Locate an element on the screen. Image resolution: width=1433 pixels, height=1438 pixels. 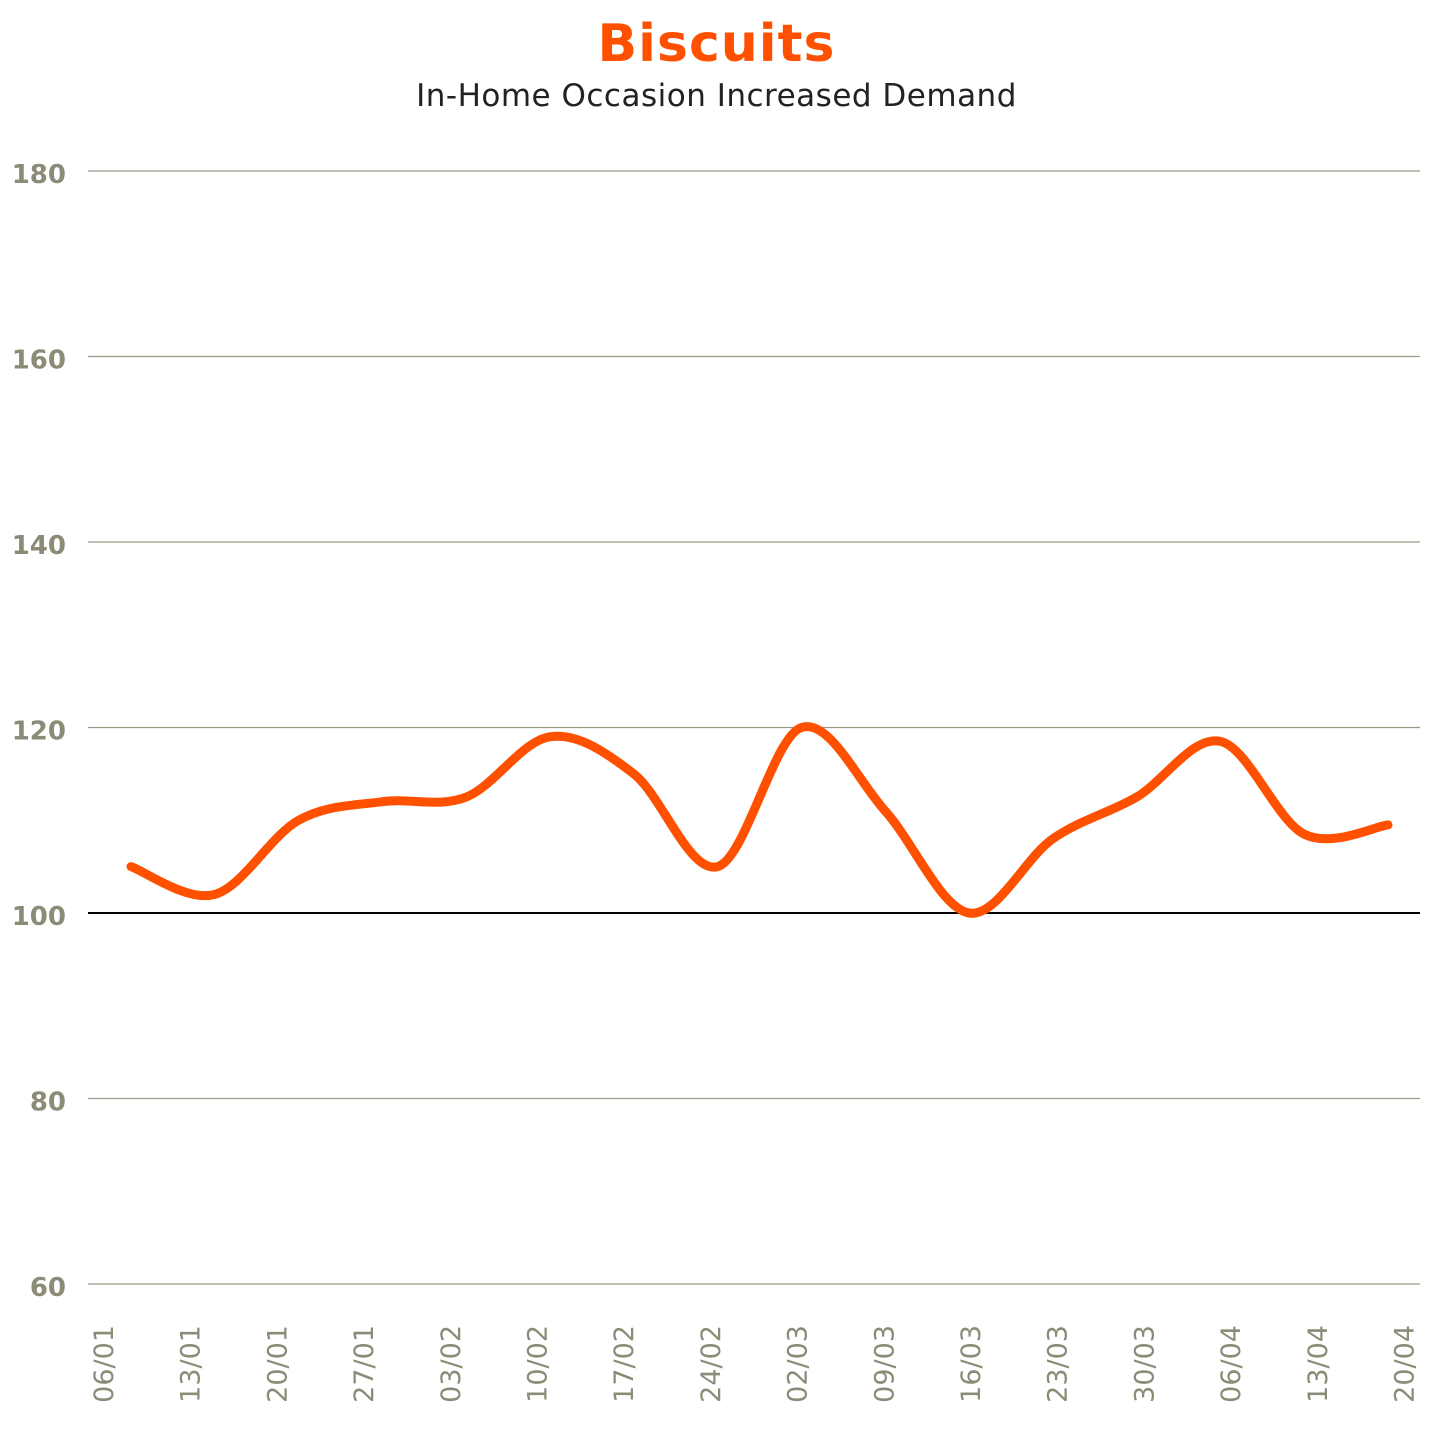
x-tick-label: 27/01 is located at coordinates (364, 1364).